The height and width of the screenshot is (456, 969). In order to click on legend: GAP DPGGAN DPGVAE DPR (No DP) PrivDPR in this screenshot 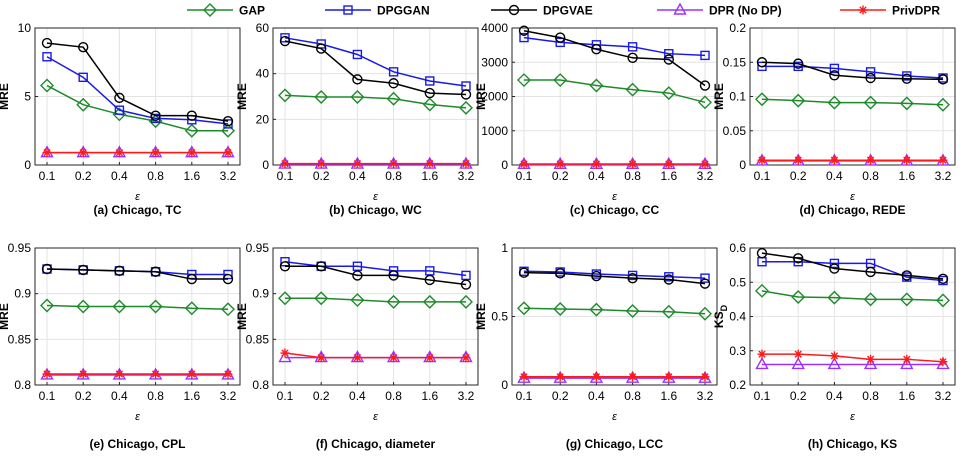, I will do `click(563, 10)`.